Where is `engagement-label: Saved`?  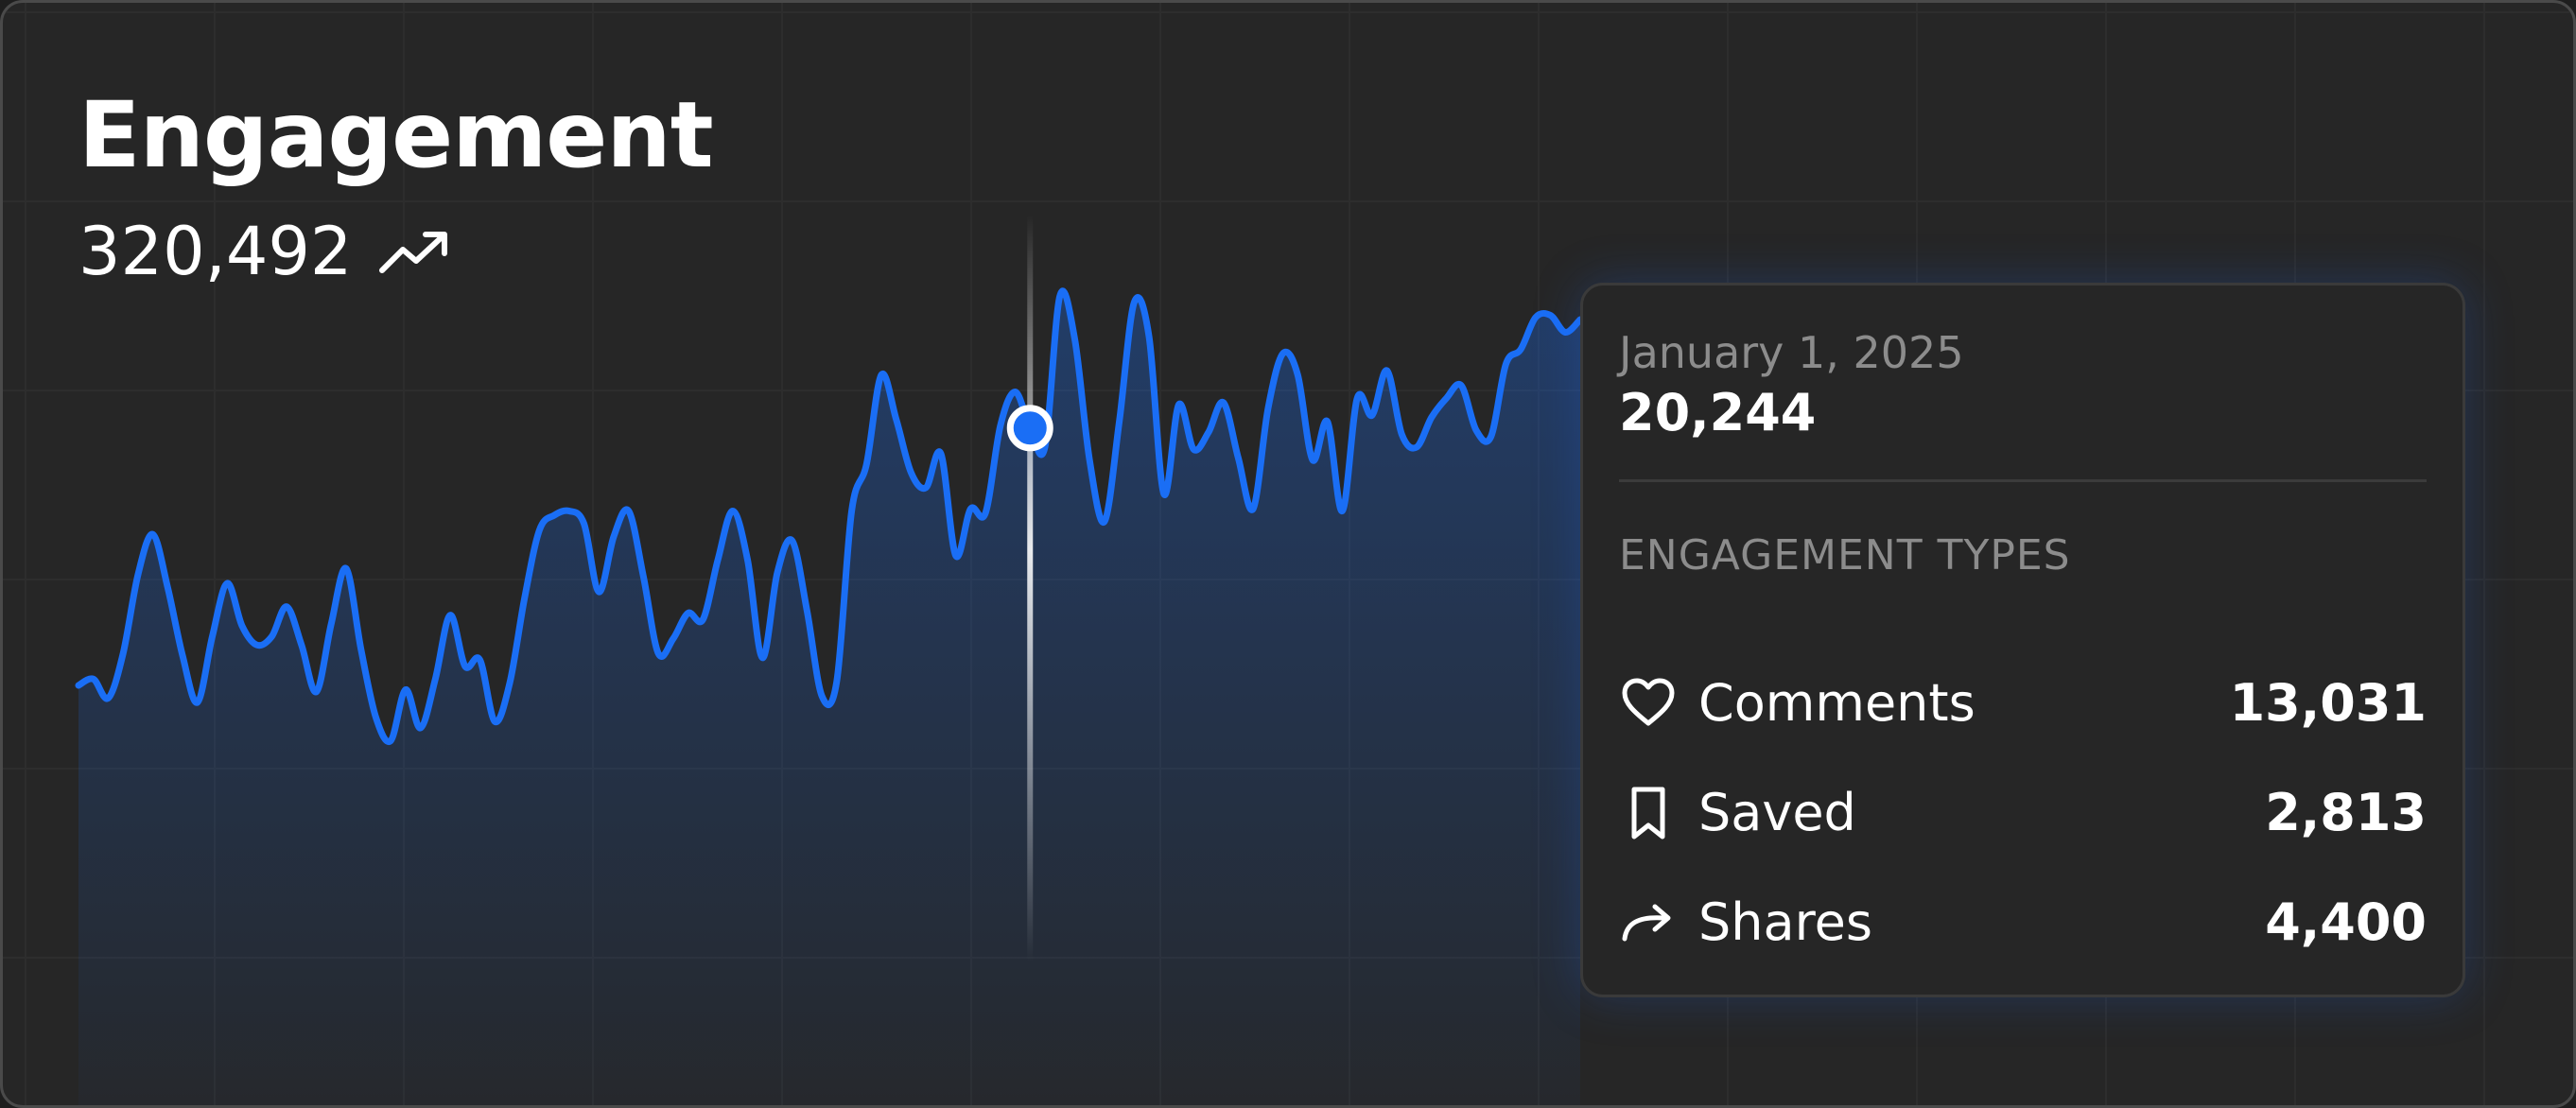
engagement-label: Saved is located at coordinates (1777, 813).